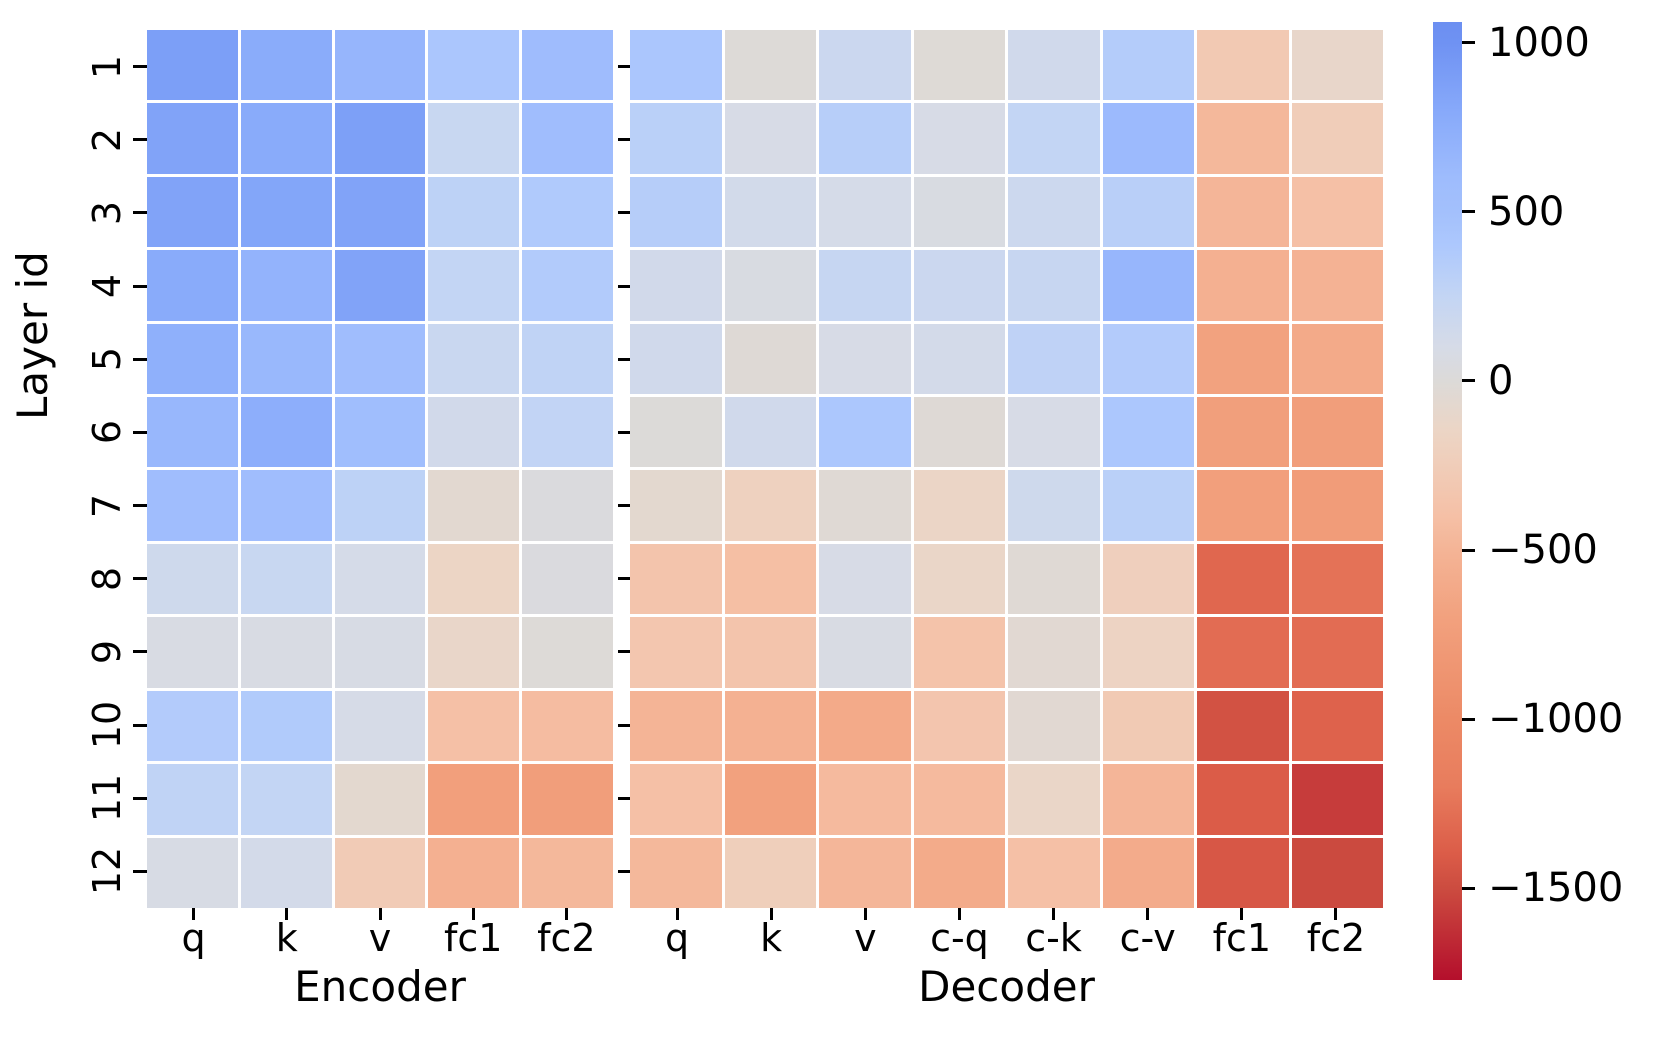 The image size is (1661, 1056). Describe the element at coordinates (865, 938) in the screenshot. I see `x-tick-label: v` at that location.